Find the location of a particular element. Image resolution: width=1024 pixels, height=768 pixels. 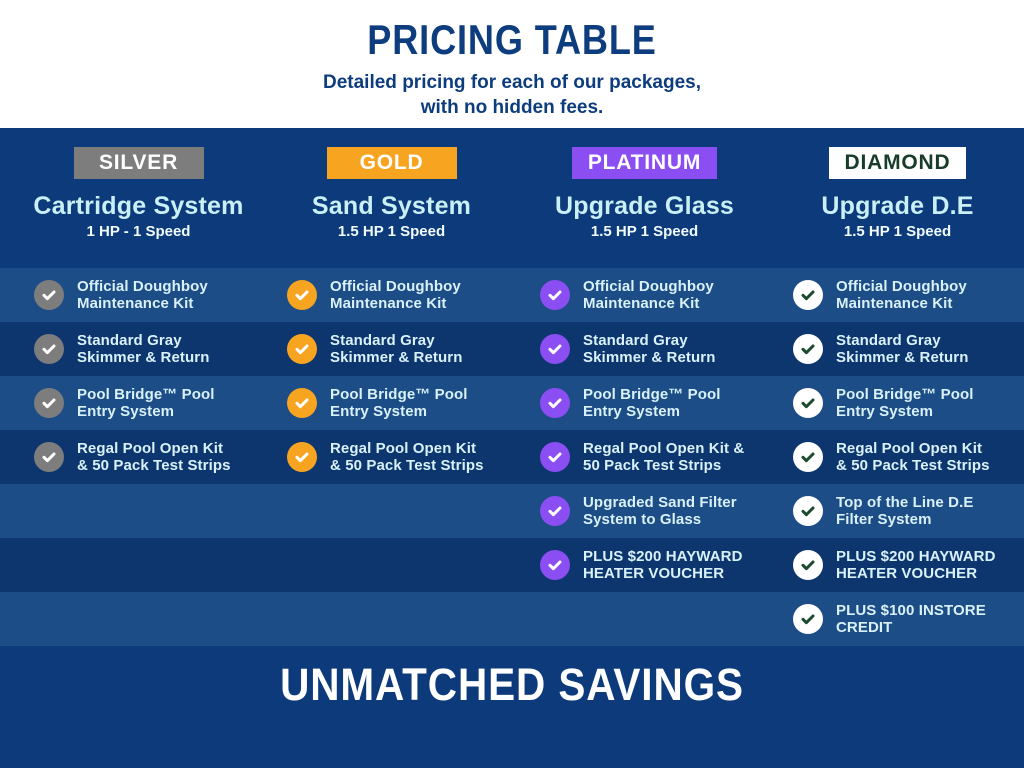

column-title-silver: Cartridge System is located at coordinates (138, 206).